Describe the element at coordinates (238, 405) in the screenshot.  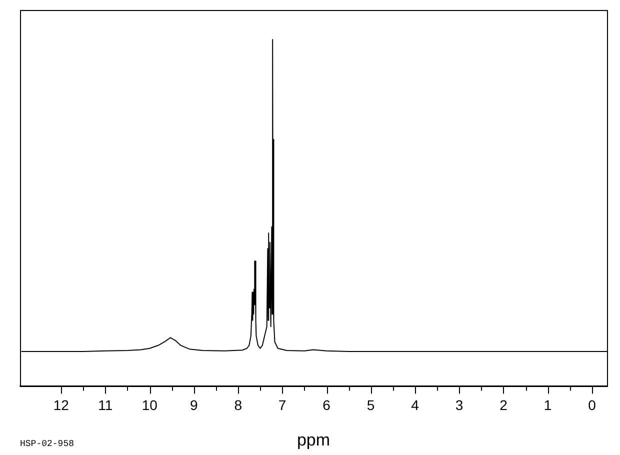
I see `x-tick-label: 8` at that location.